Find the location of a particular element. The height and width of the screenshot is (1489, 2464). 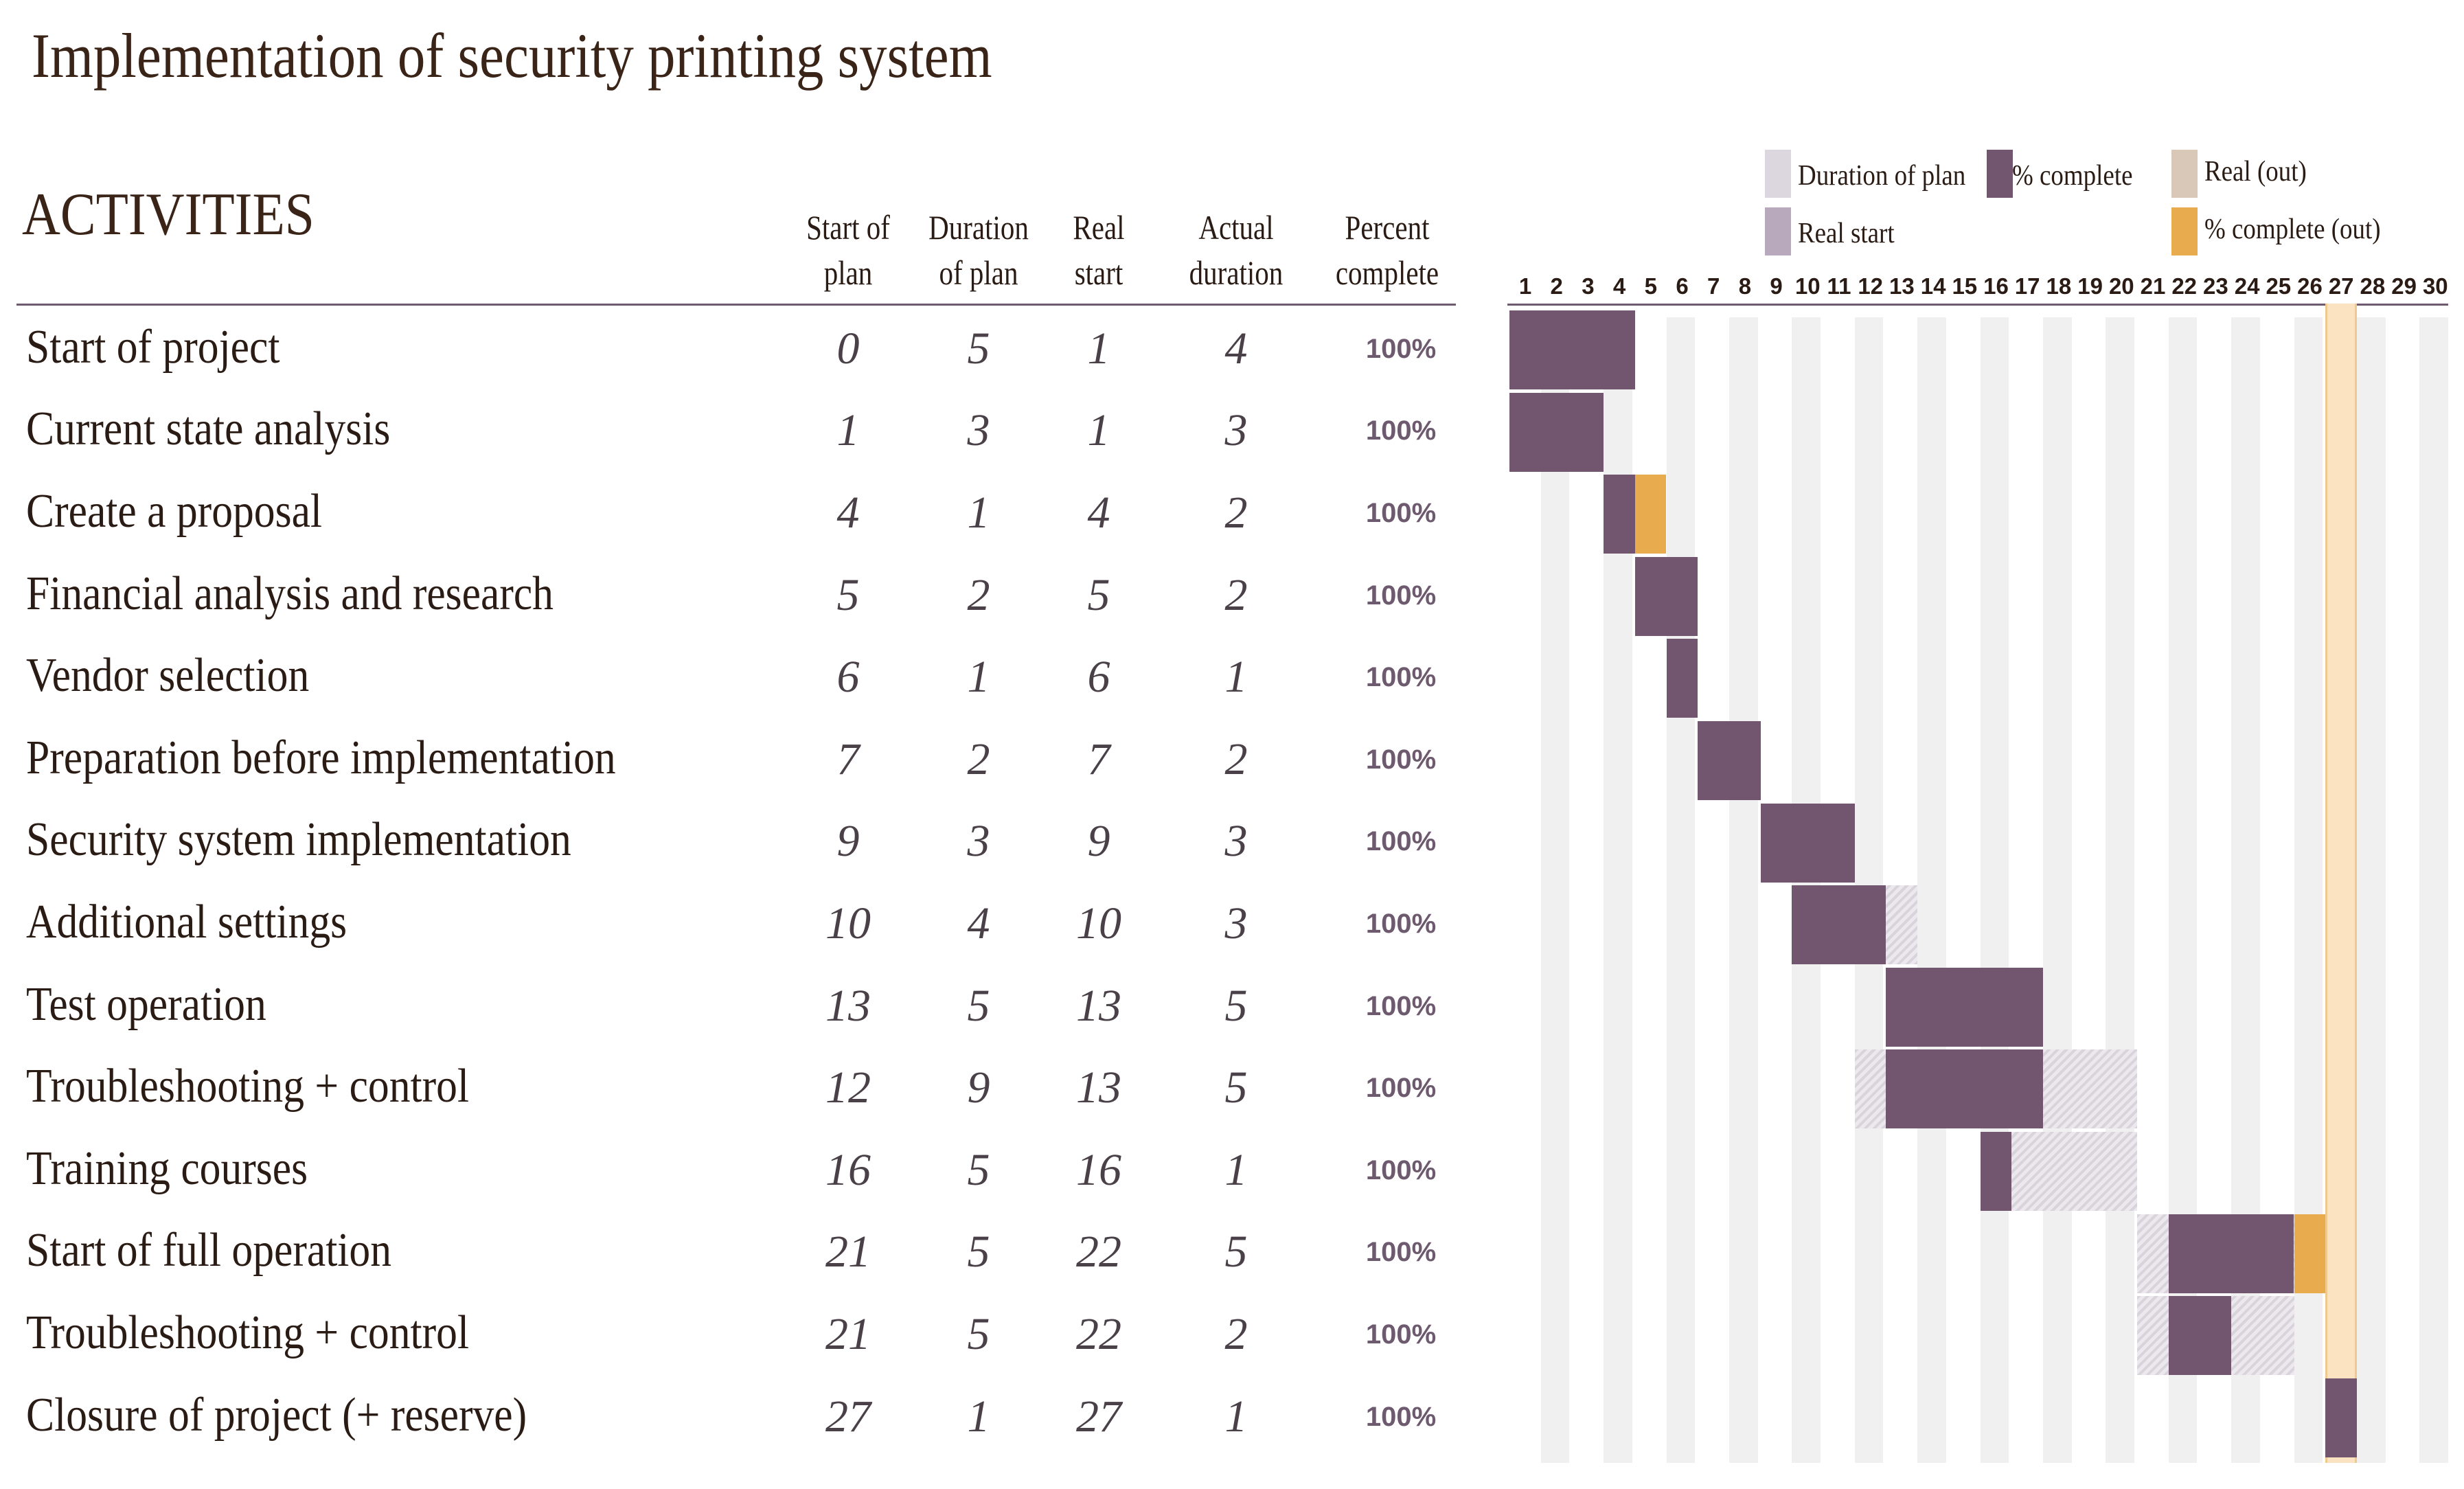

col-header-line: duration is located at coordinates (1236, 272).